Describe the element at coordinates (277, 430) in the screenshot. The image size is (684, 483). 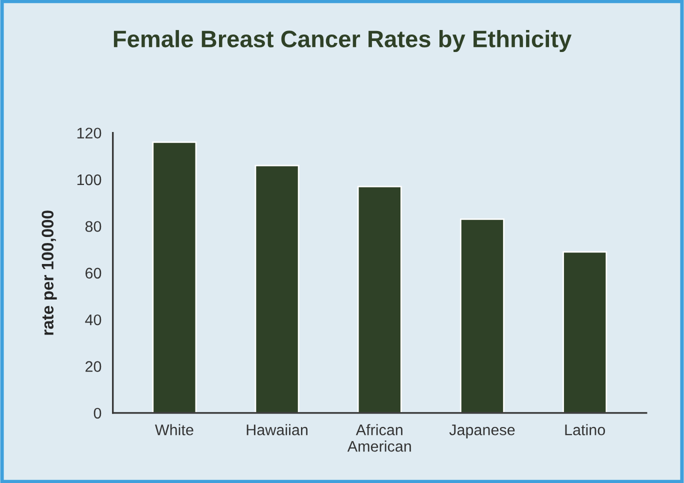
I see `x-tick-label: Hawaiian` at that location.